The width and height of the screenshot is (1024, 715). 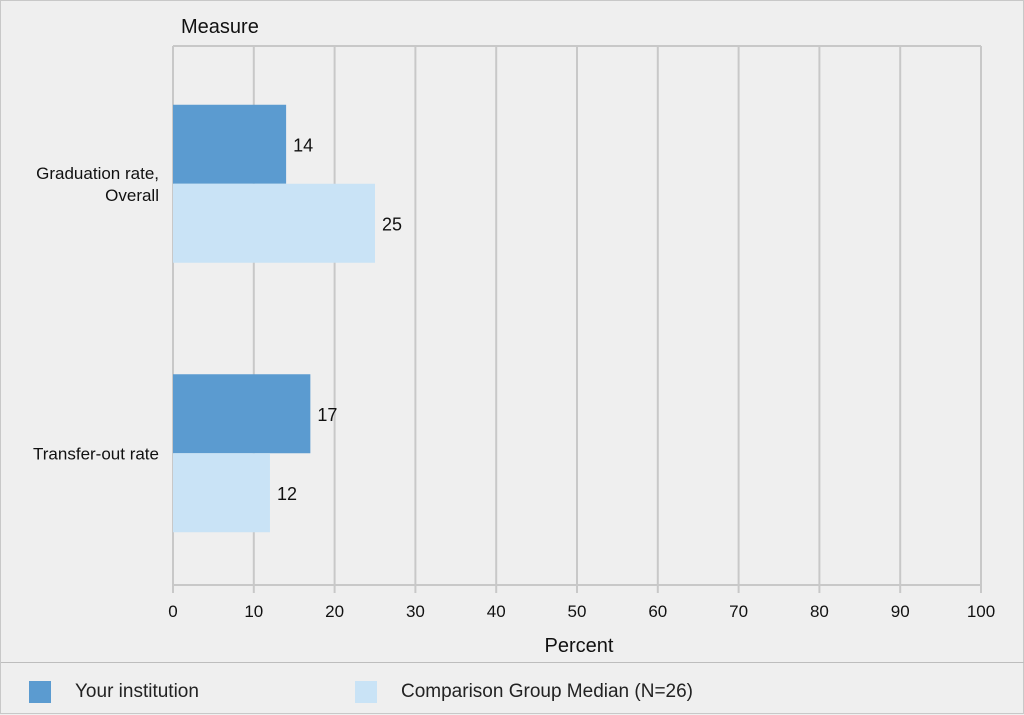 What do you see at coordinates (220, 27) in the screenshot?
I see `y-axis-title: Measure` at bounding box center [220, 27].